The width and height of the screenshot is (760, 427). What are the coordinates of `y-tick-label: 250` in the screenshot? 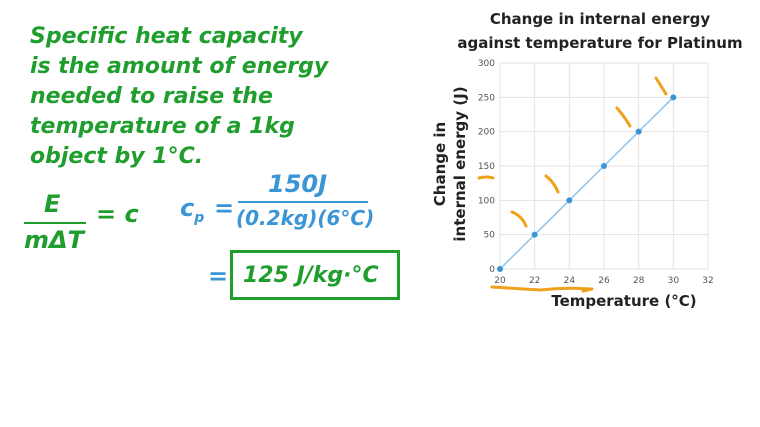 It's located at (486, 98).